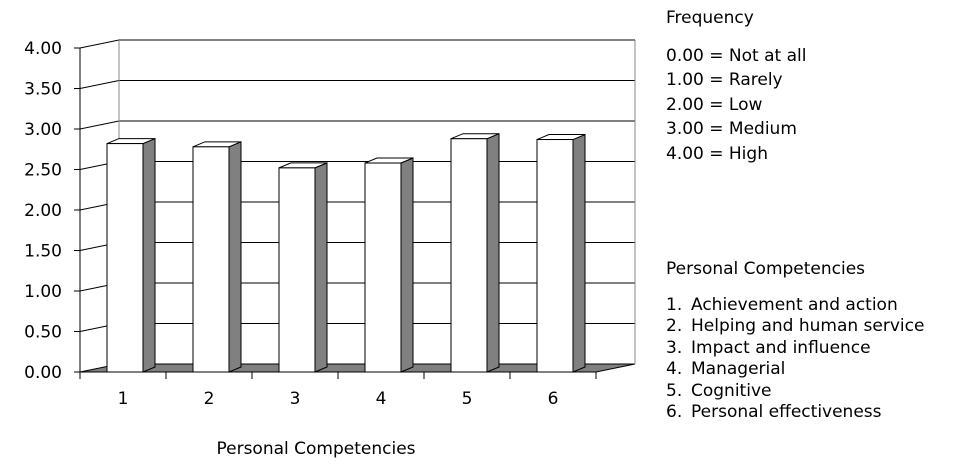 This screenshot has height=476, width=965. What do you see at coordinates (731, 129) in the screenshot?
I see `frequency-legend-item: 3.00 = Medium` at bounding box center [731, 129].